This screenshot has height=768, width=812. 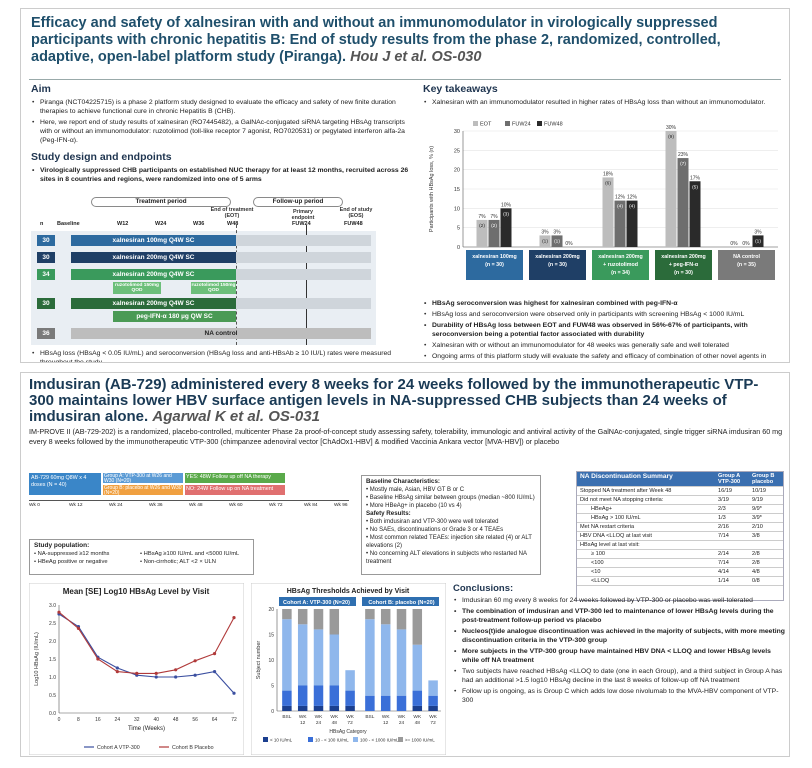 What do you see at coordinates (457, 171) in the screenshot?
I see `y-tick-label: 20` at bounding box center [457, 171].